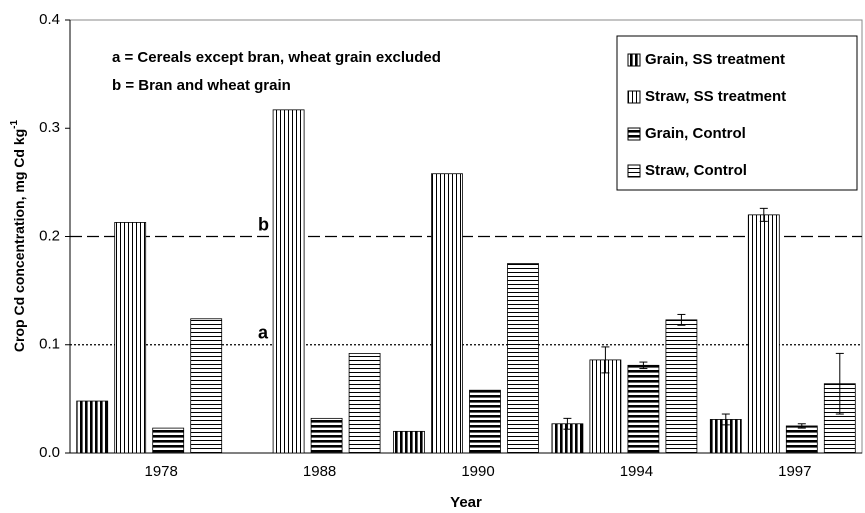 The width and height of the screenshot is (865, 513). Describe the element at coordinates (201, 85) in the screenshot. I see `annotation: b = Bran and wheat grain` at that location.